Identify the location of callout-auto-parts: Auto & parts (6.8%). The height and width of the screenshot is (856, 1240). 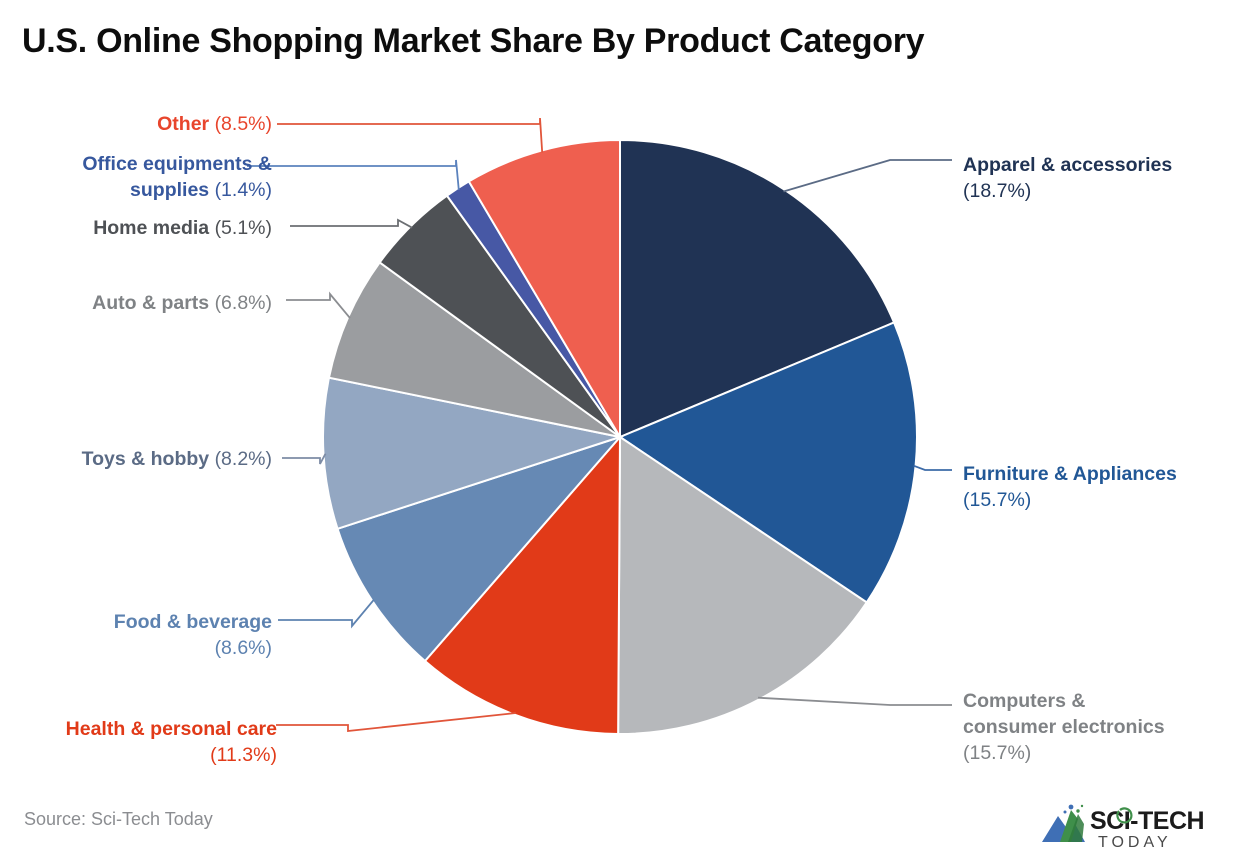
(182, 303).